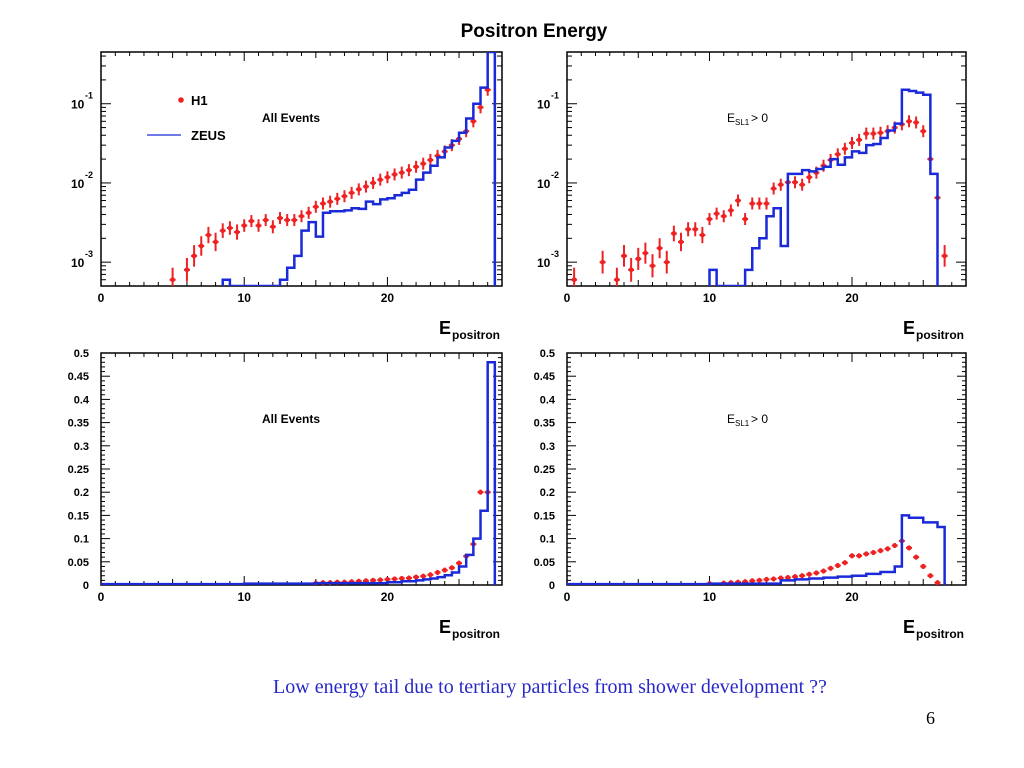 The height and width of the screenshot is (768, 1024). I want to click on y-axis: 0 0.05 0.1 0.15 0.2 0.25 0.3 0.35 0.4 0.45 0.5, so click(750, 470).